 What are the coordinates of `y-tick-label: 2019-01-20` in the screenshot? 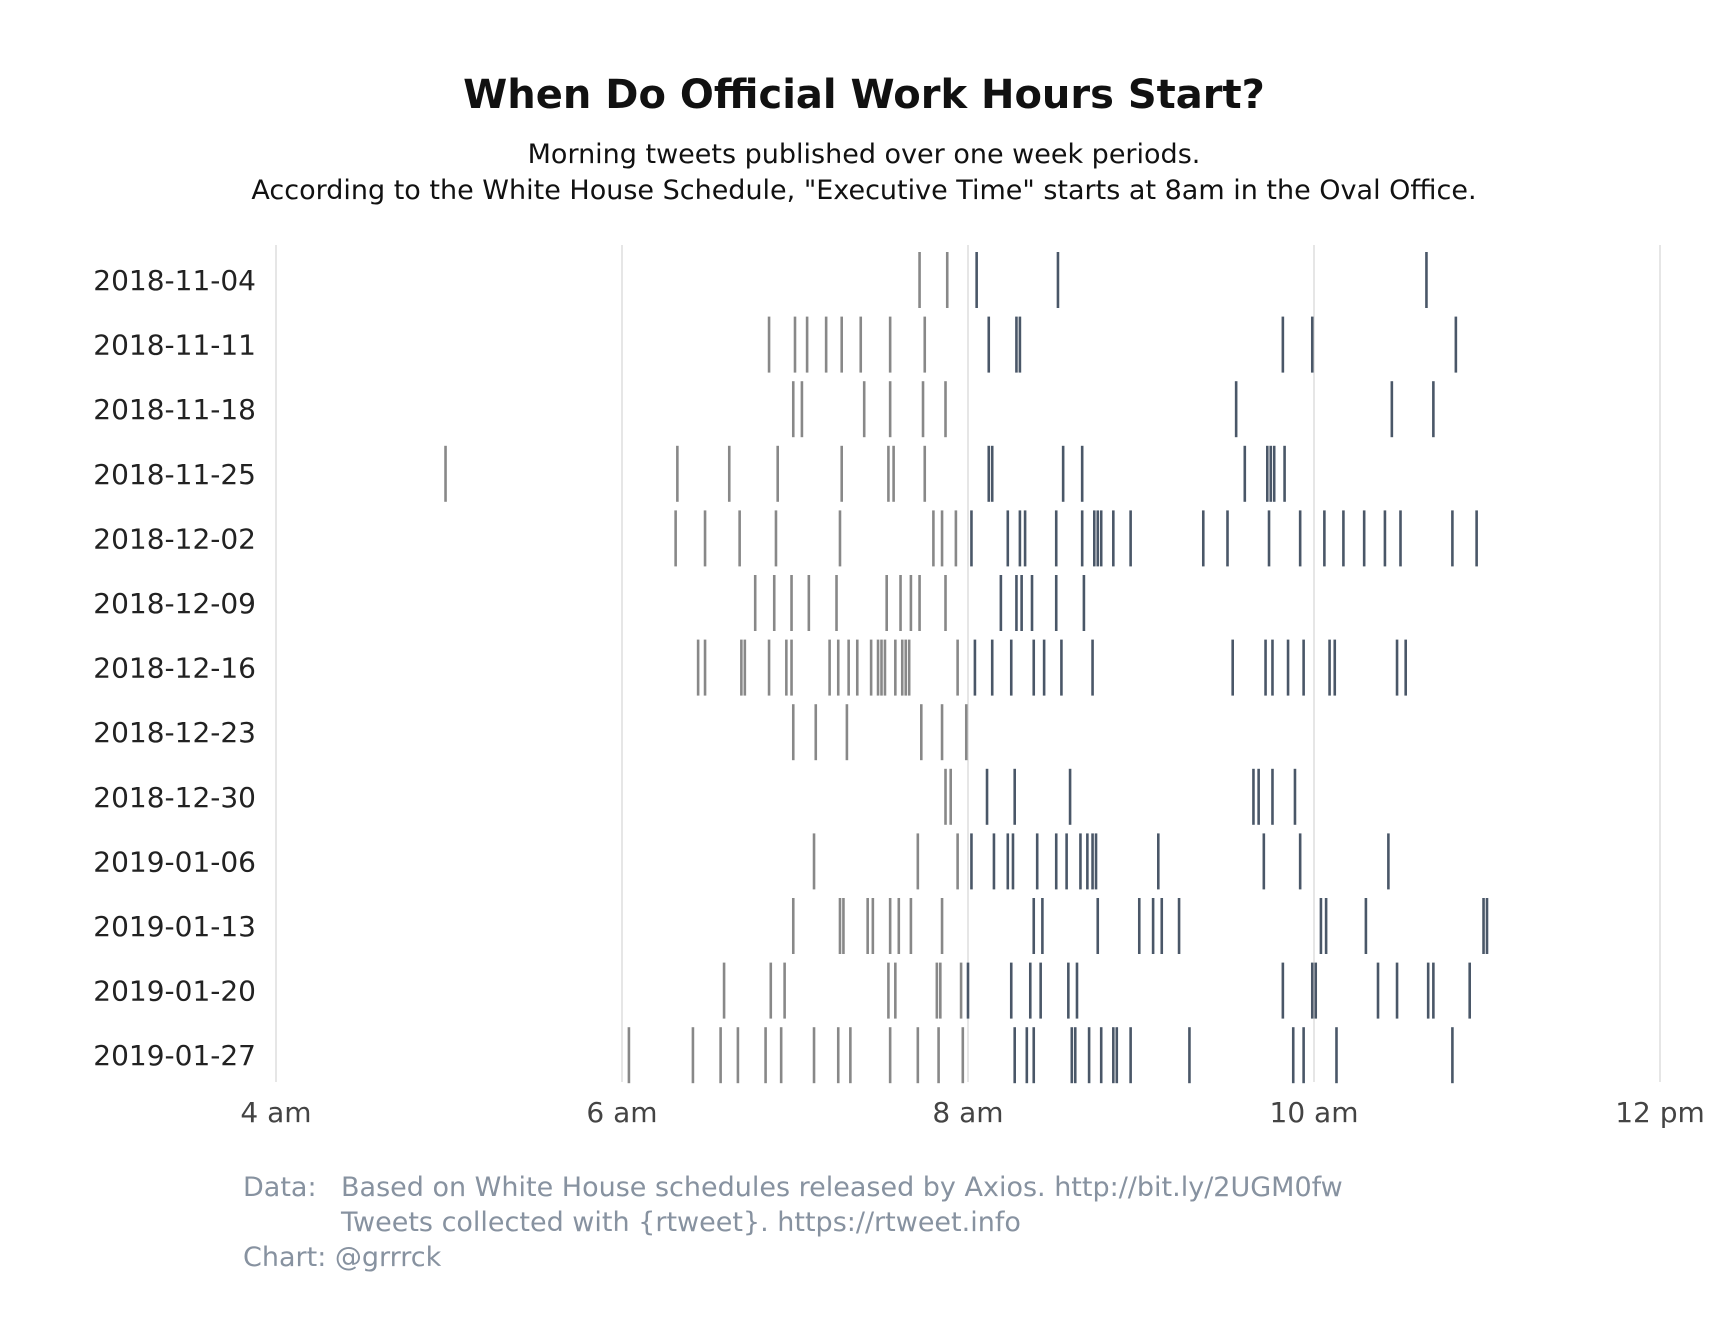 It's located at (174, 991).